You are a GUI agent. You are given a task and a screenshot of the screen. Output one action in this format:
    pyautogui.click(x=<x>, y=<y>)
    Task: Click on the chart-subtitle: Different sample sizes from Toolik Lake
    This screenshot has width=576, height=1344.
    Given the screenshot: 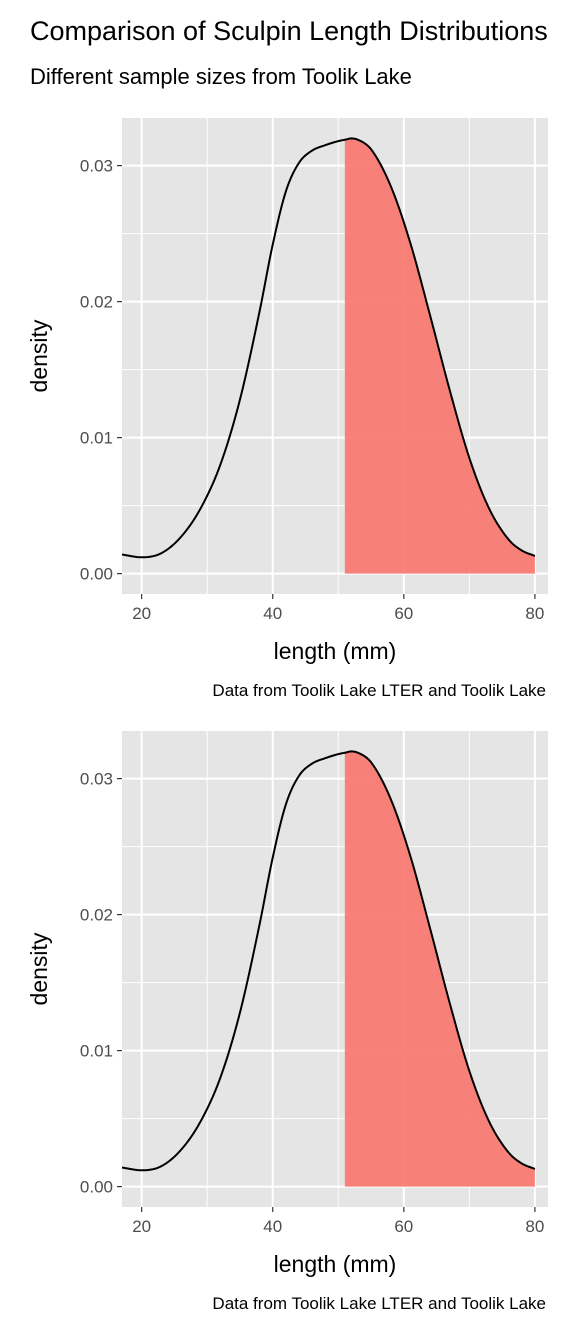 What is the action you would take?
    pyautogui.click(x=221, y=76)
    